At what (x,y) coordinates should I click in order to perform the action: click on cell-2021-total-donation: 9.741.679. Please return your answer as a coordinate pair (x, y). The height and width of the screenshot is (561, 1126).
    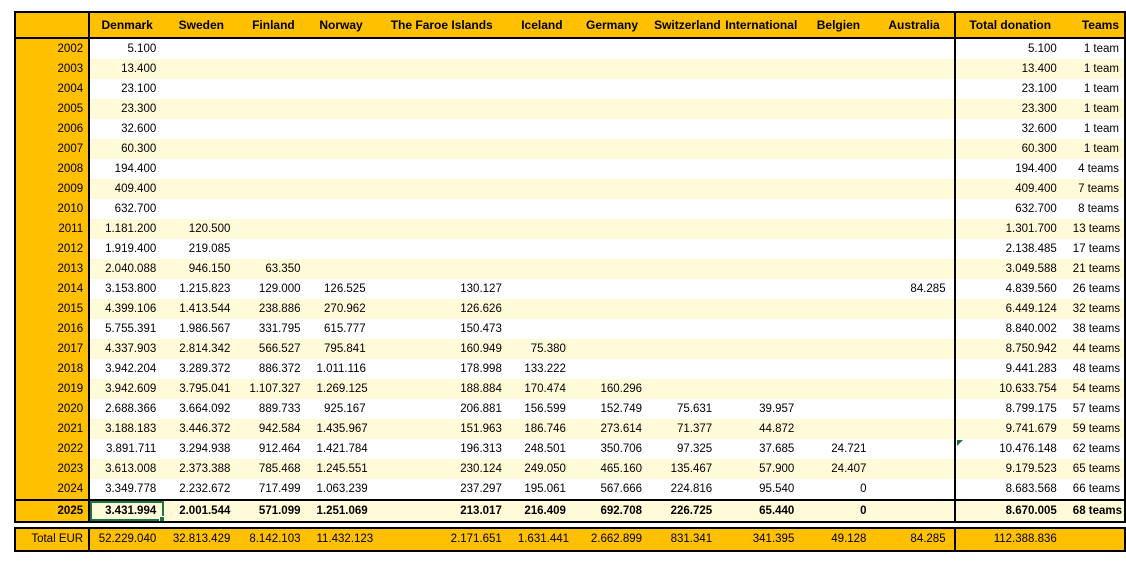
    Looking at the image, I should click on (1009, 429).